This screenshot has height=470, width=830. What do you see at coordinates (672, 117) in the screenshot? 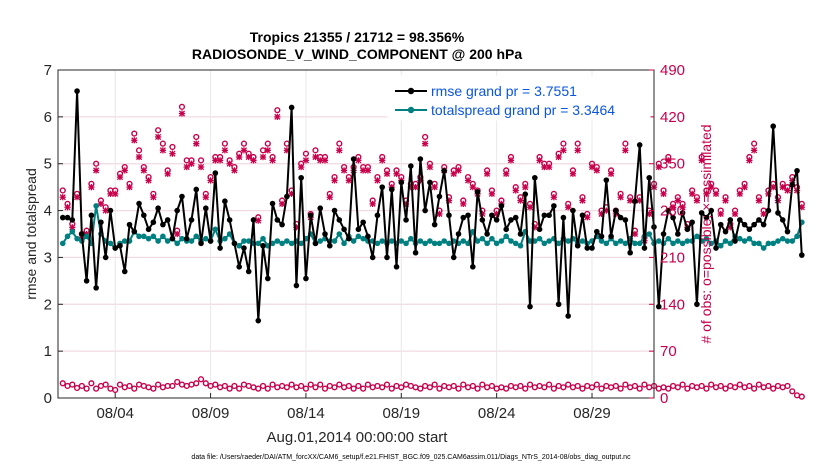
I see `y-tick-label-right: 420` at bounding box center [672, 117].